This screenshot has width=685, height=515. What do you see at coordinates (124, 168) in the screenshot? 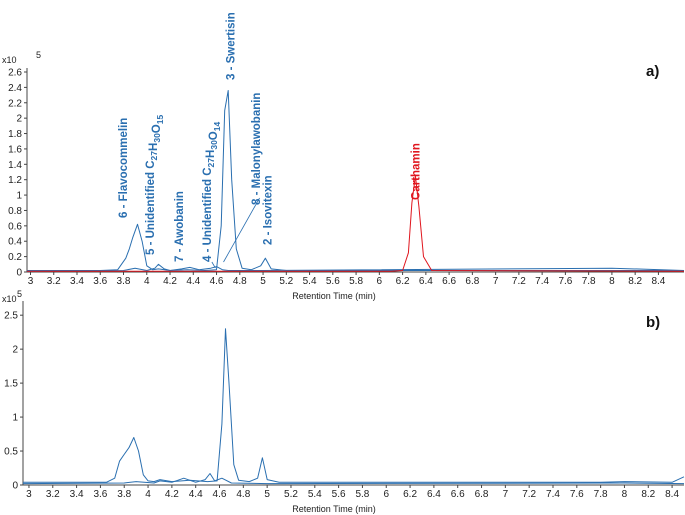
I see `peak-label: 6 - Flavocommelin` at bounding box center [124, 168].